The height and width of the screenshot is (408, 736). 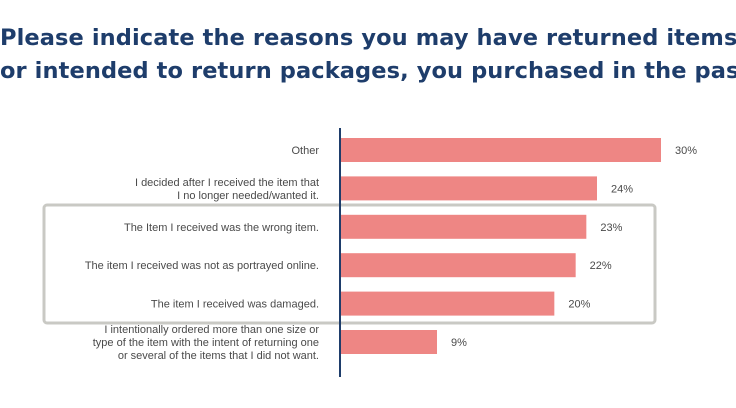 I want to click on category-label-1-line-0: I decided after I received the item that, so click(x=227, y=183).